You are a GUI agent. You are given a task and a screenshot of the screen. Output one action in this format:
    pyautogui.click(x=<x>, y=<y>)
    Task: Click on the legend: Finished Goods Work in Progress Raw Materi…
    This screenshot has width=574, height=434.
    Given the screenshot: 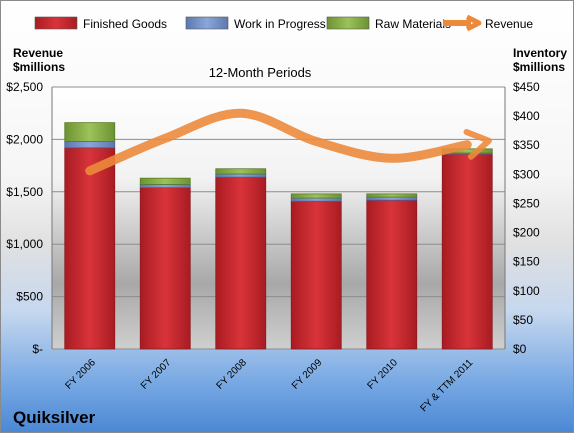 What is the action you would take?
    pyautogui.click(x=283, y=23)
    